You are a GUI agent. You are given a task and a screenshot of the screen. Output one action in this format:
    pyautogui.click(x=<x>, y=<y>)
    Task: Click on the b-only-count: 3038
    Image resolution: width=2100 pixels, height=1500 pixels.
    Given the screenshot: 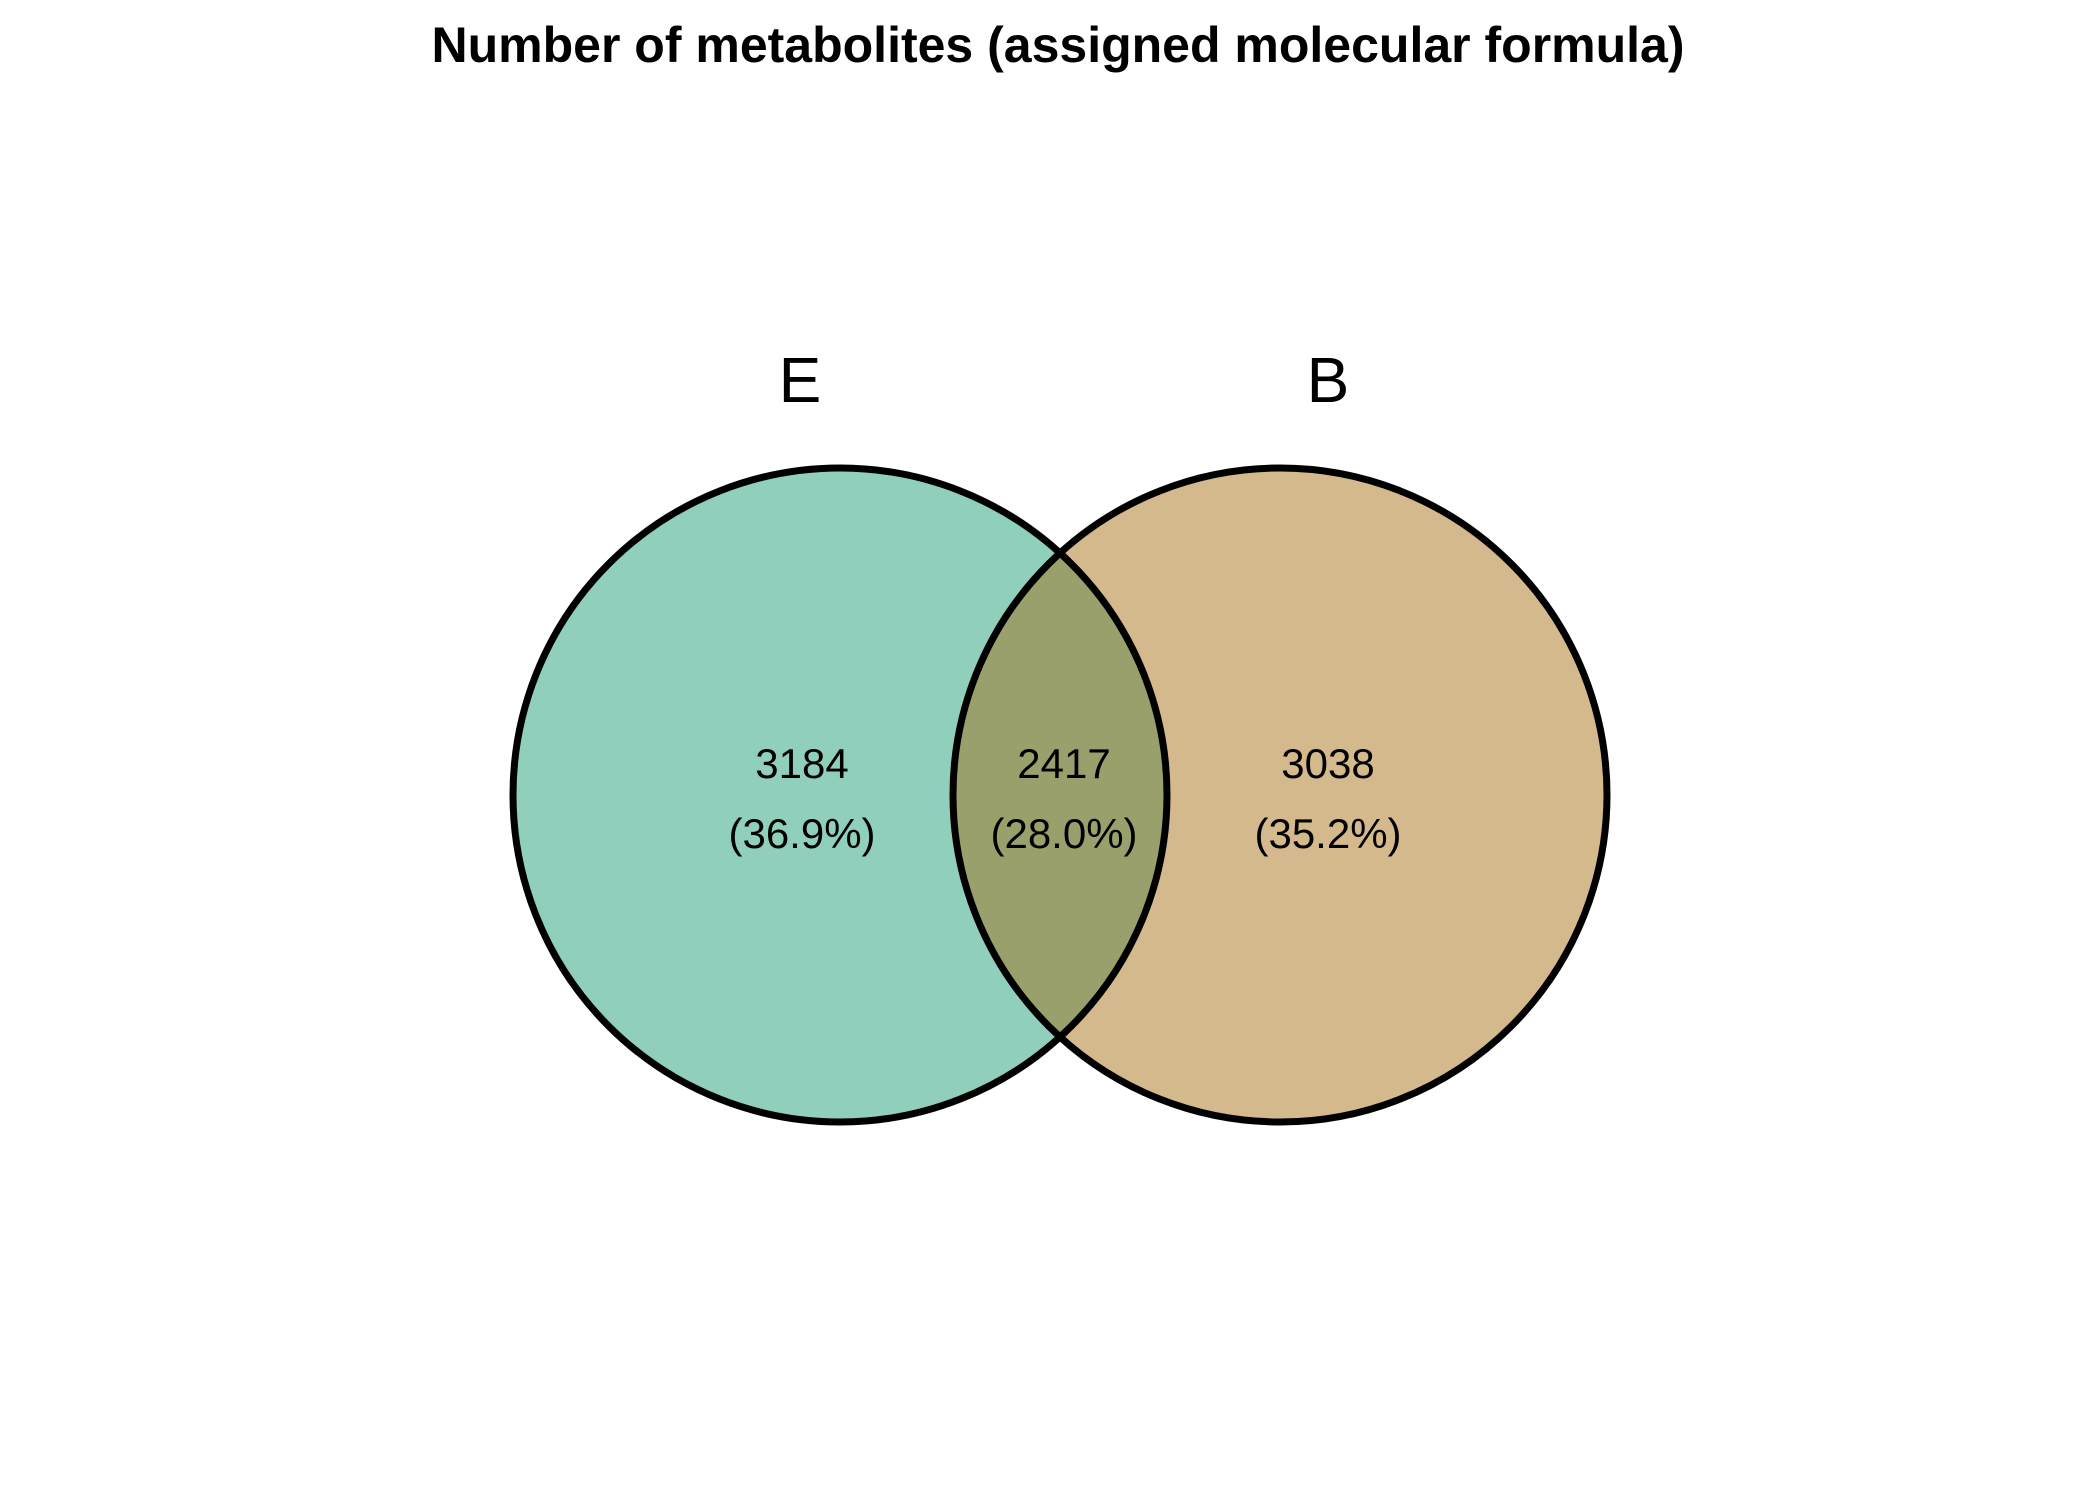 What is the action you would take?
    pyautogui.click(x=1327, y=763)
    